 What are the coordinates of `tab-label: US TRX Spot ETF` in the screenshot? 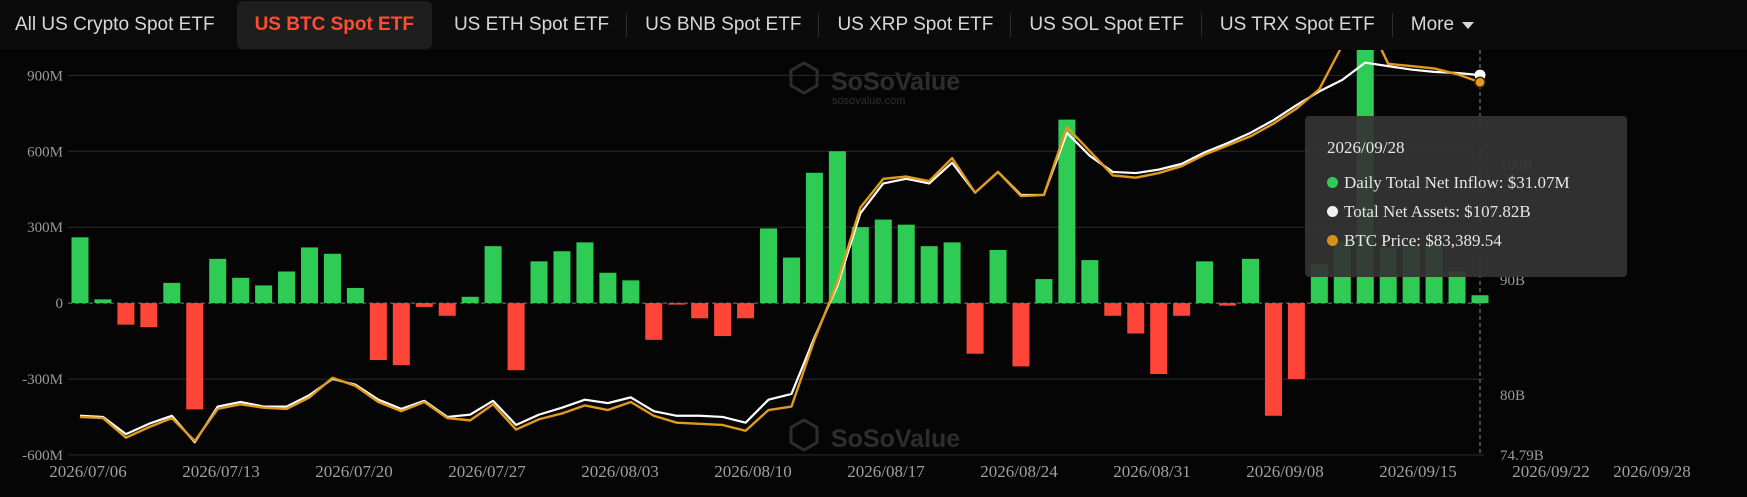 It's located at (1297, 24).